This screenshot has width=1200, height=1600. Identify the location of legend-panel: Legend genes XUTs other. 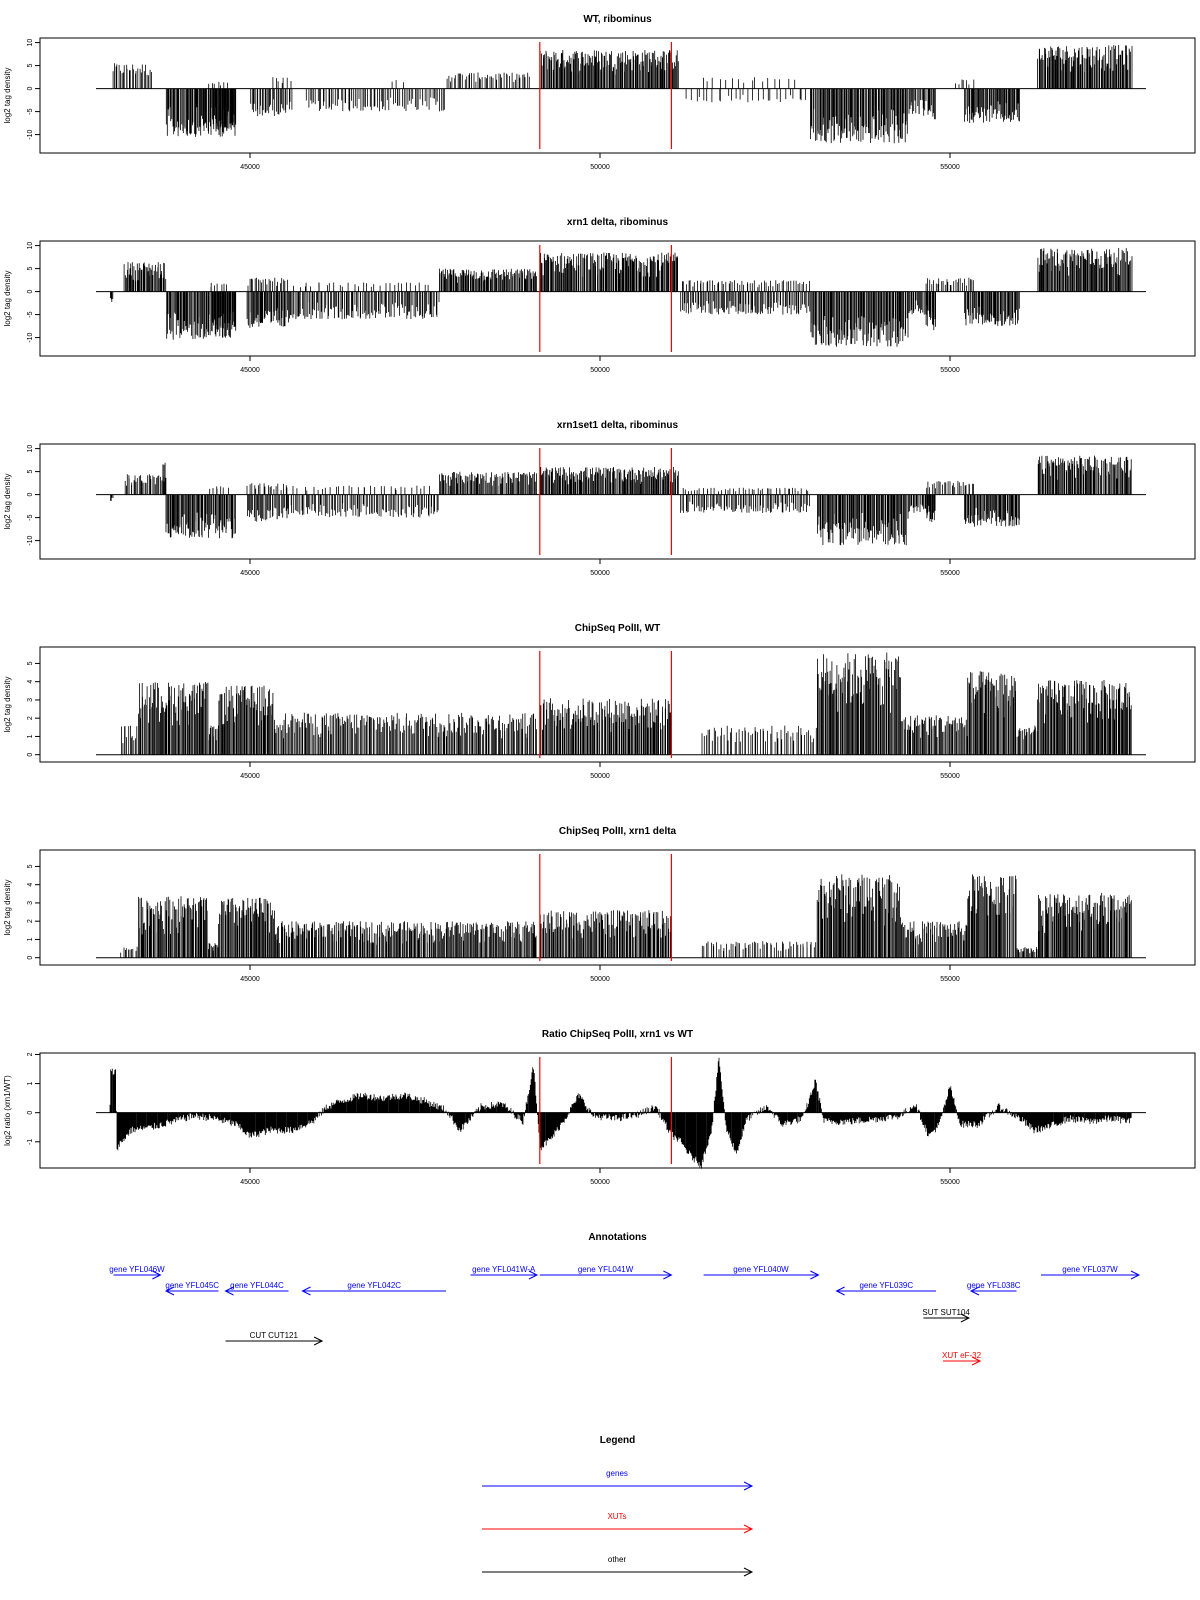
(618, 1506).